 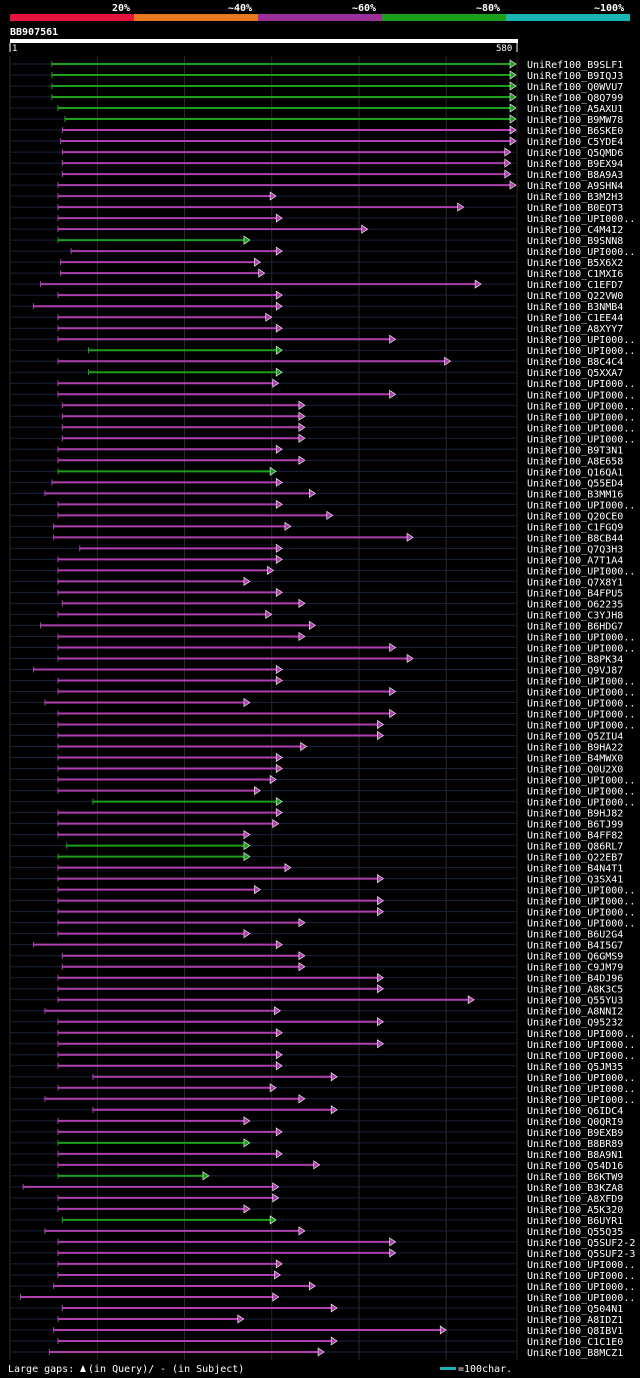 I want to click on hit-row: UniRef100_A8XYY7, so click(x=316, y=329).